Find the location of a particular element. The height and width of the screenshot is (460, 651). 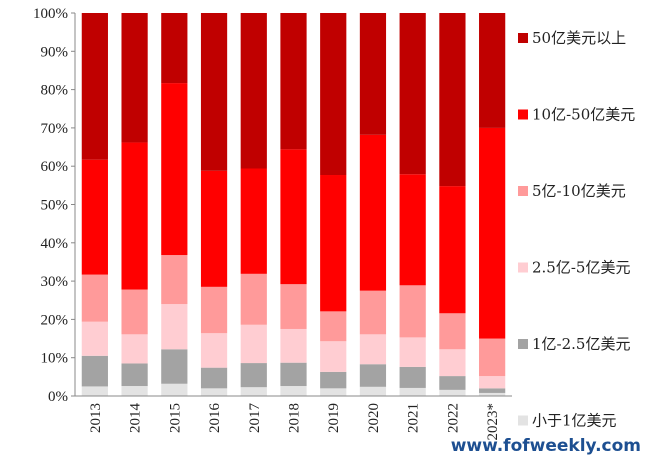

x-tick-label: 2016 is located at coordinates (215, 418).